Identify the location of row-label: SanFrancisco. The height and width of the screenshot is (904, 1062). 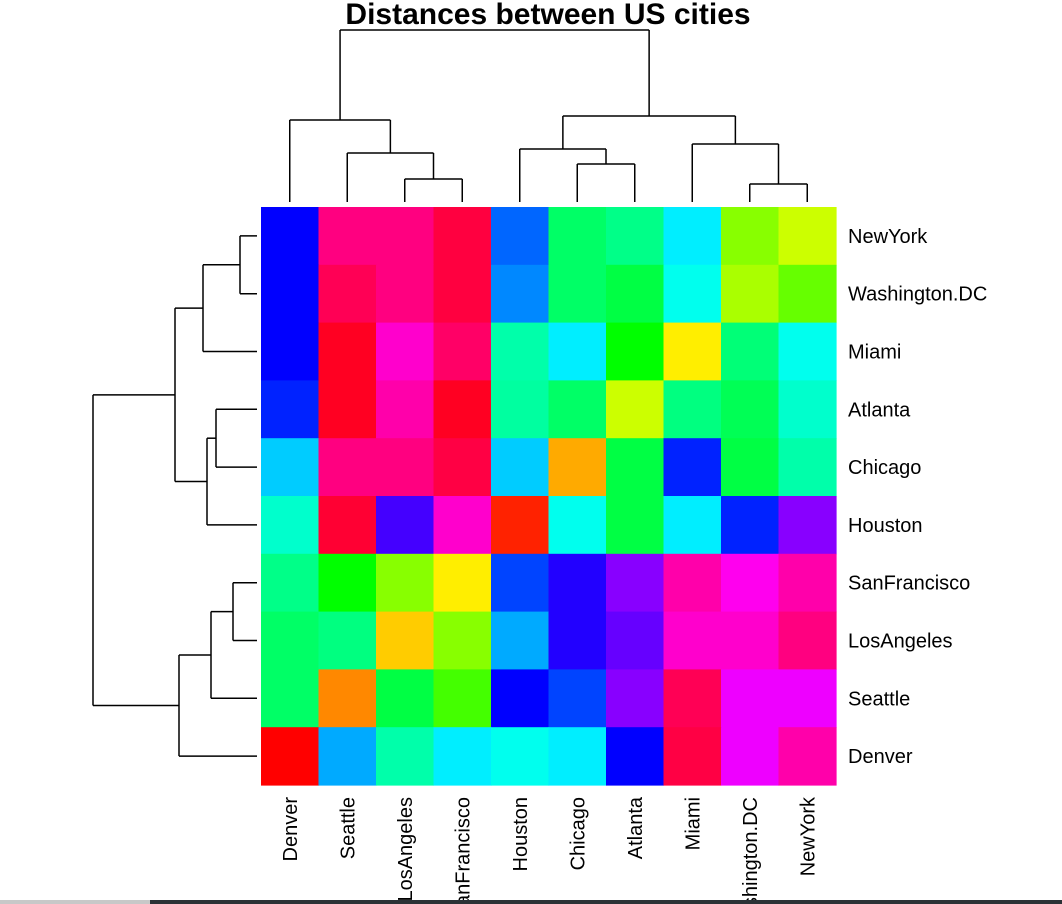
(909, 584).